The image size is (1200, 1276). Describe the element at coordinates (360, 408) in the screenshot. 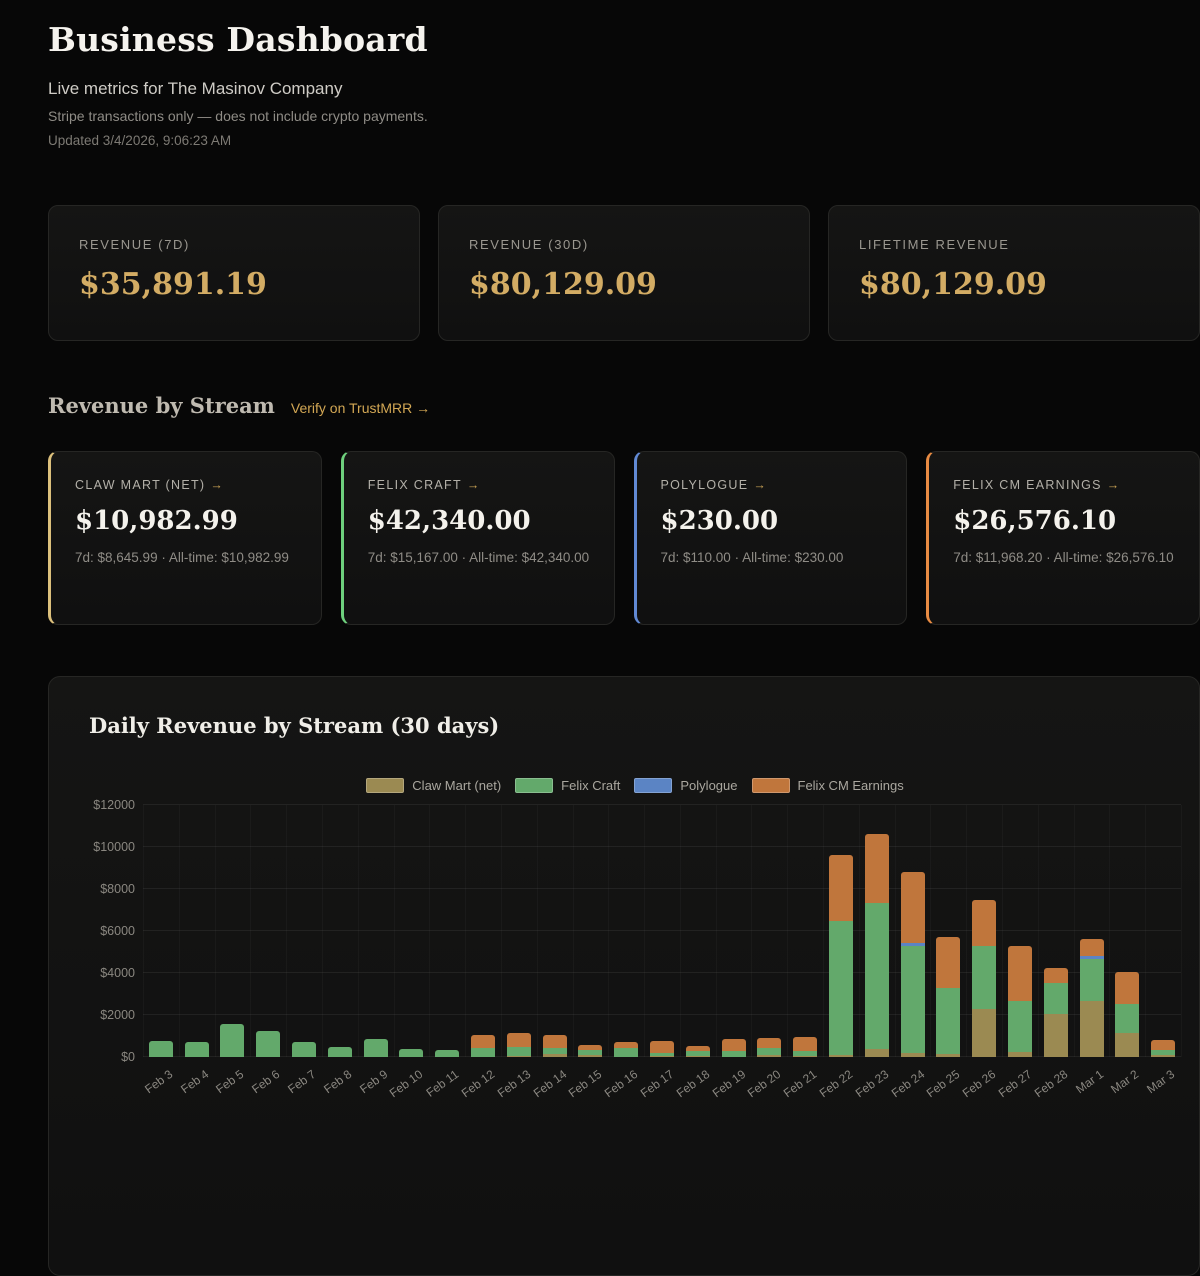

I see `verify-trustmrr-link: Verify on TrustMRR →` at that location.